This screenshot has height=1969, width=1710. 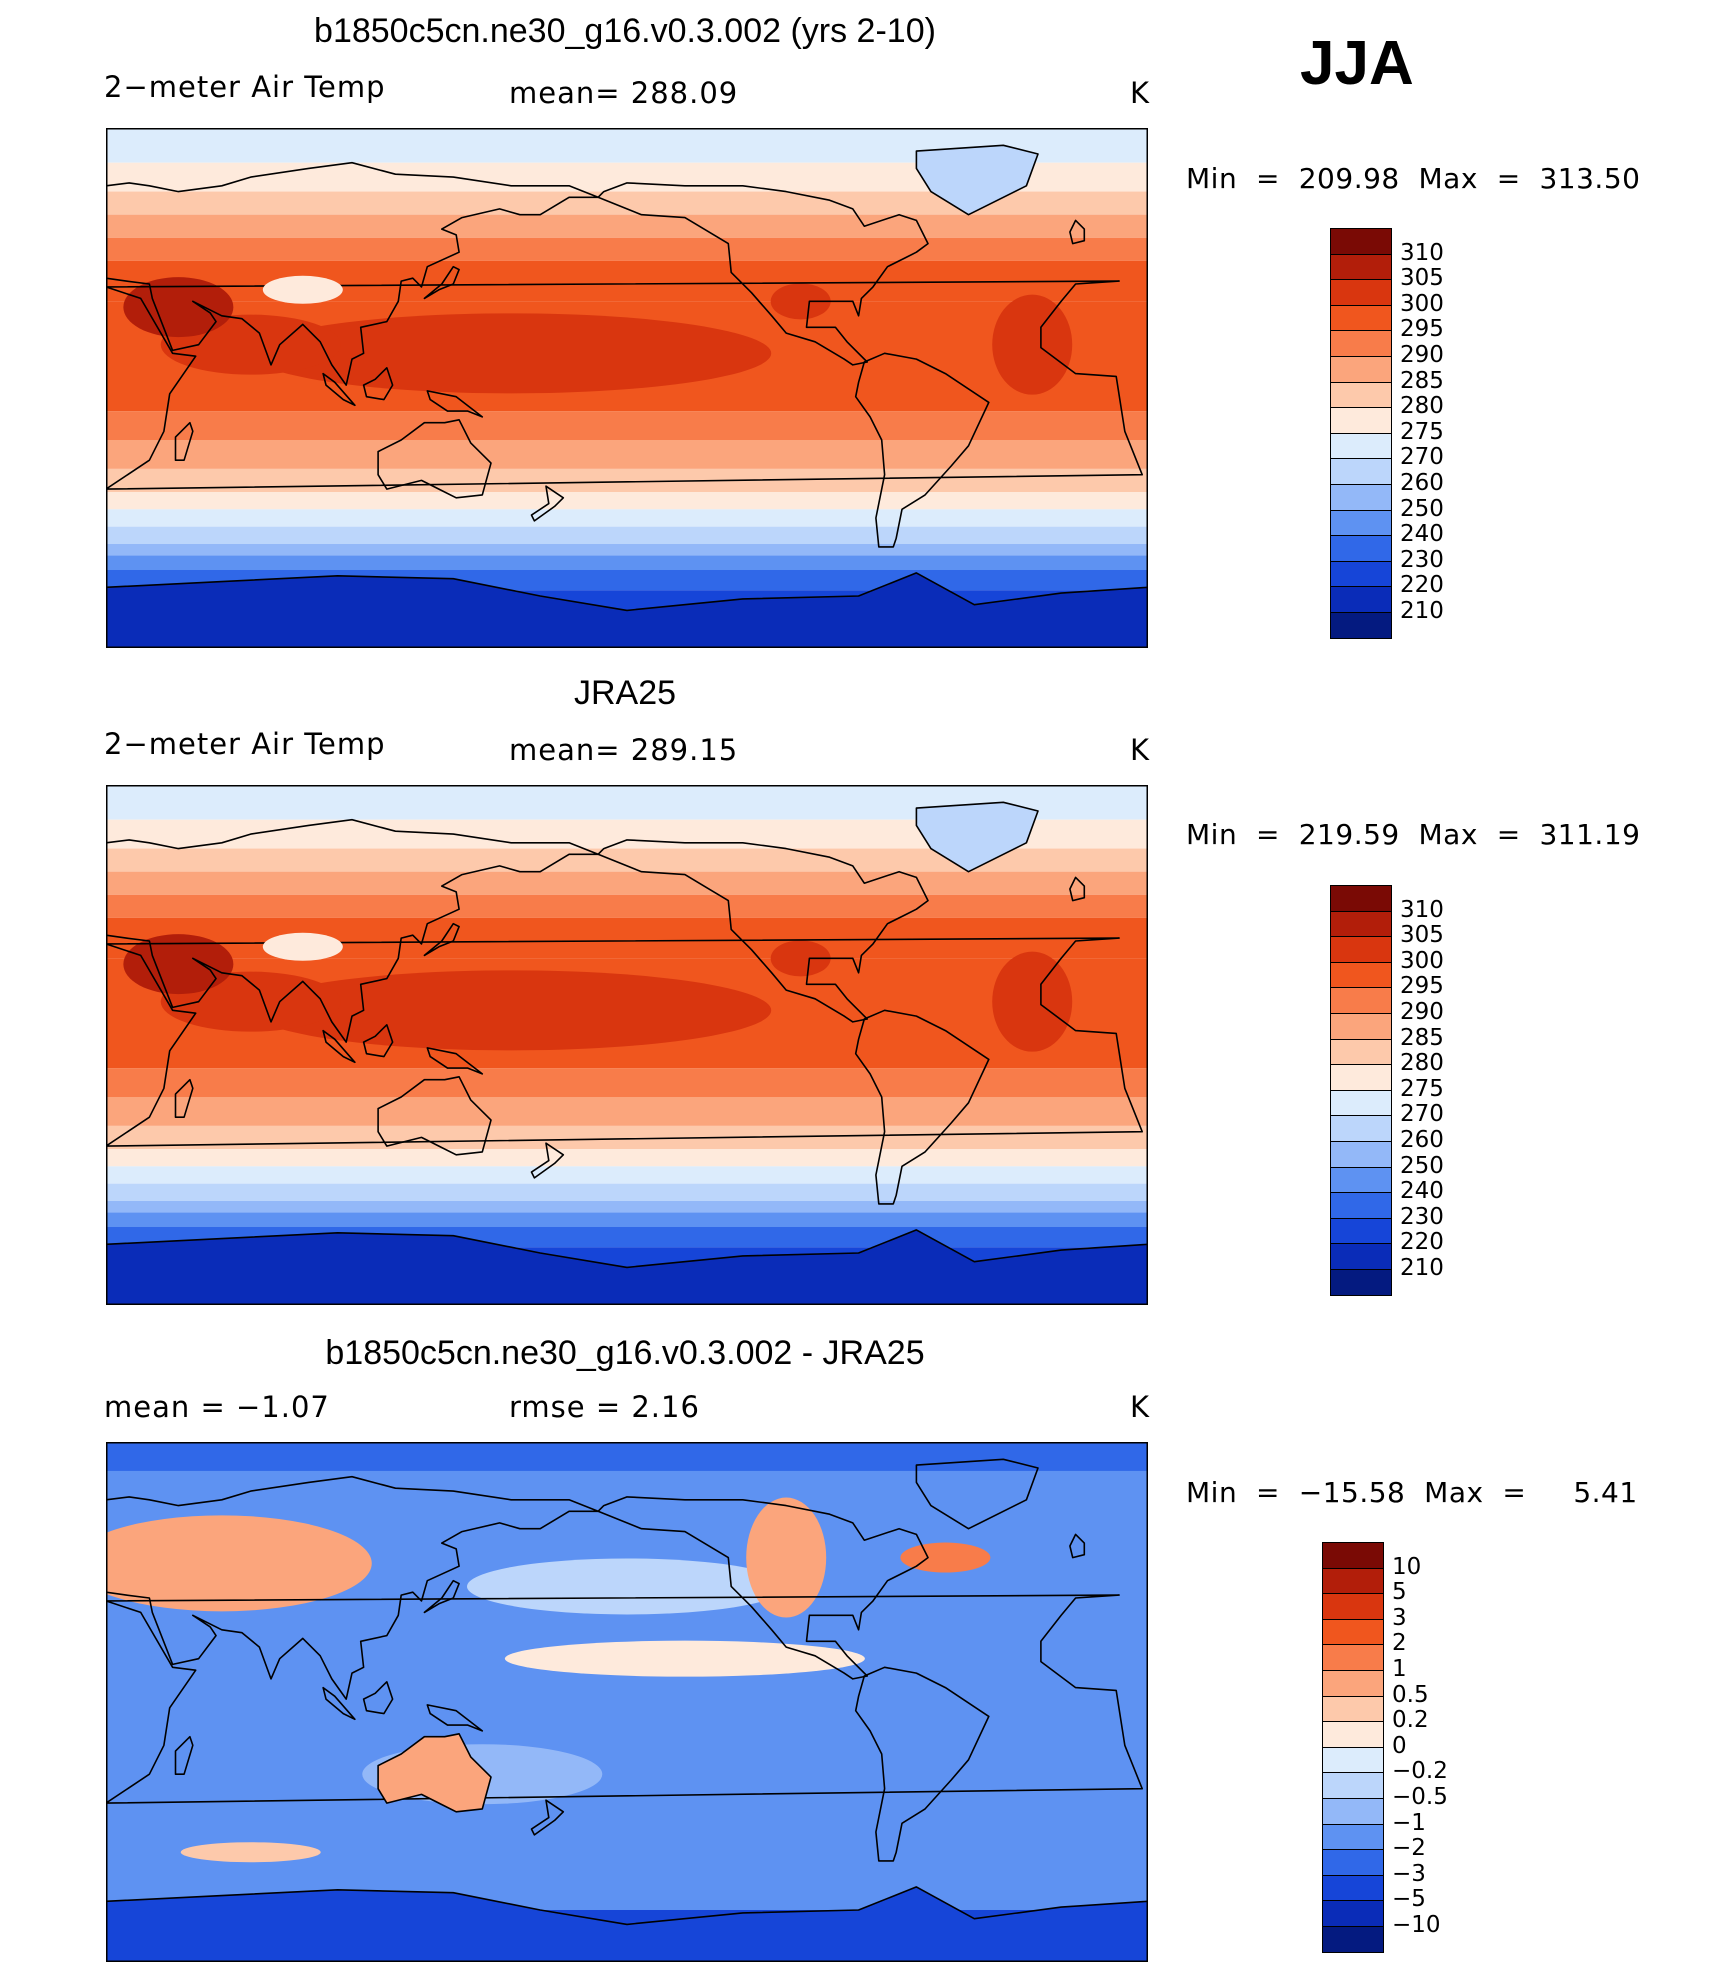 What do you see at coordinates (455, 1718) in the screenshot?
I see `coastline-newguinea` at bounding box center [455, 1718].